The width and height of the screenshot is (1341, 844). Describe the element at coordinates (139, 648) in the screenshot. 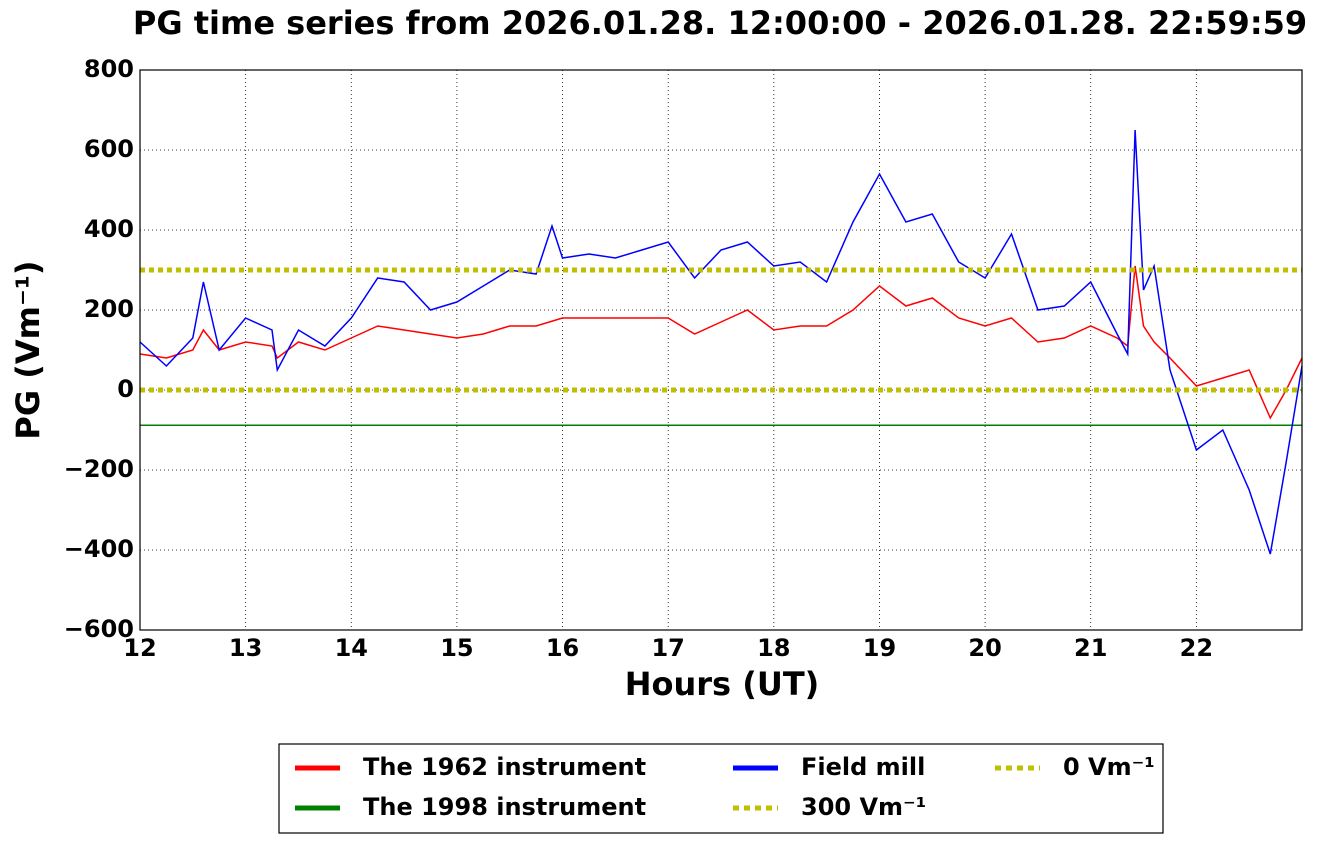

I see `x-tick-label: 12` at that location.